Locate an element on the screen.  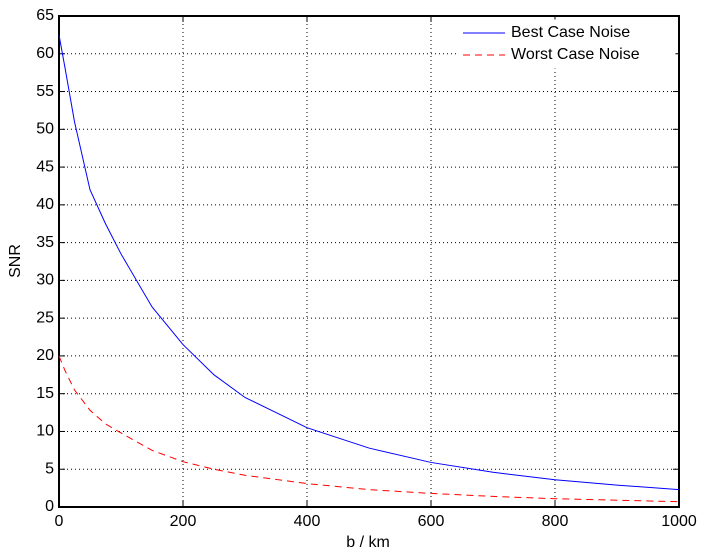
y-tick-label: 30 is located at coordinates (45, 280).